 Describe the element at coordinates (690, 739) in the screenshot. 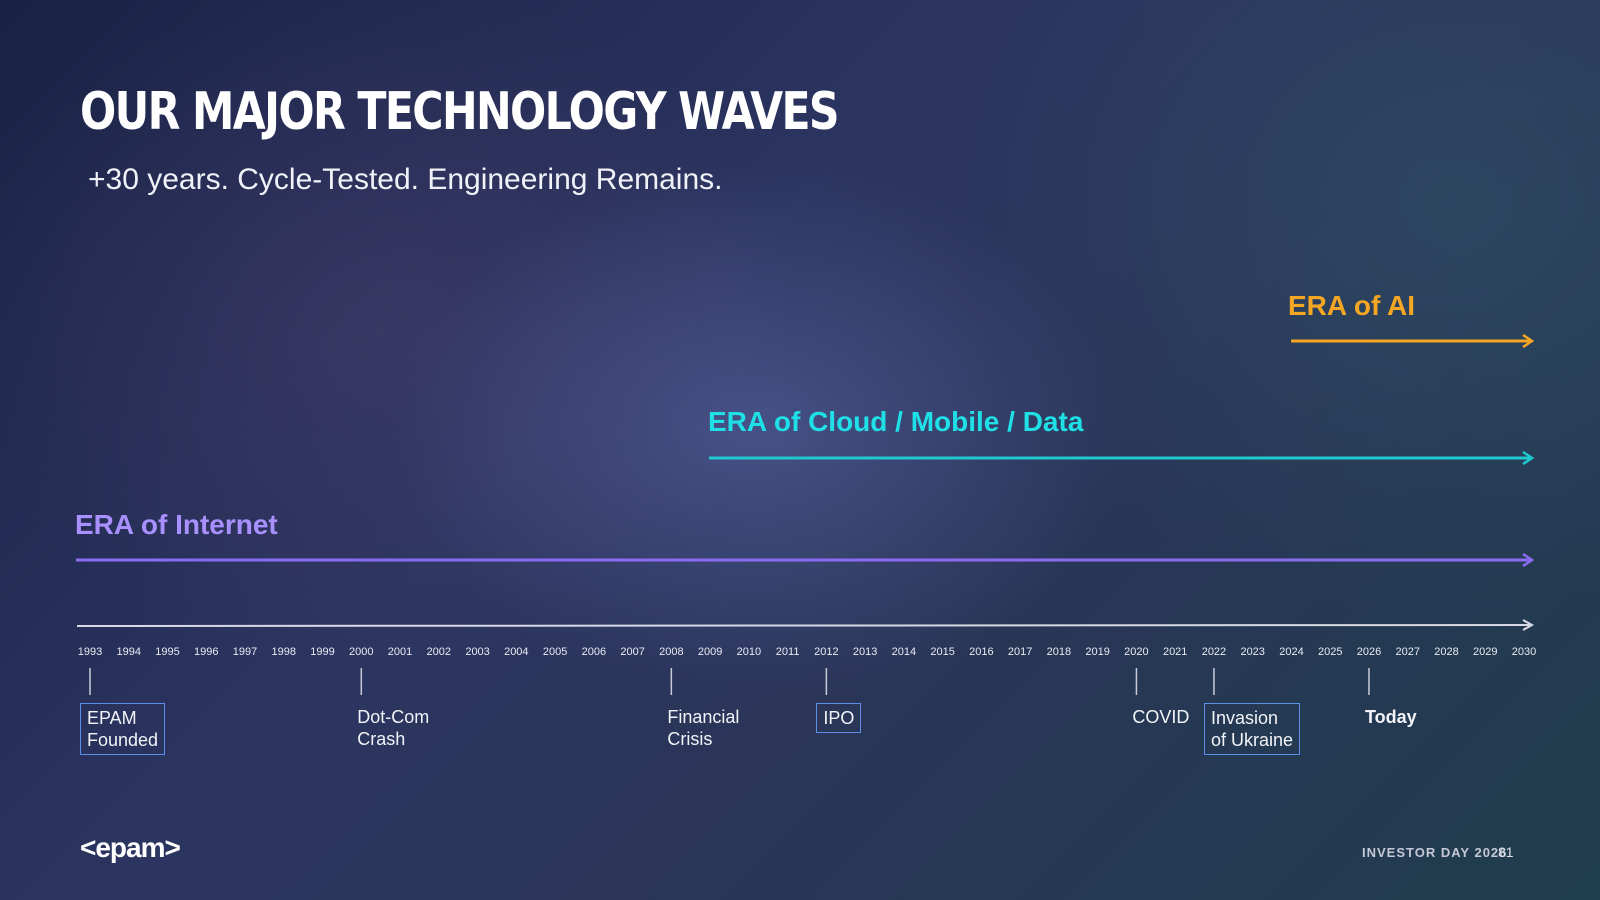

I see `event-label-line2: Crisis` at that location.